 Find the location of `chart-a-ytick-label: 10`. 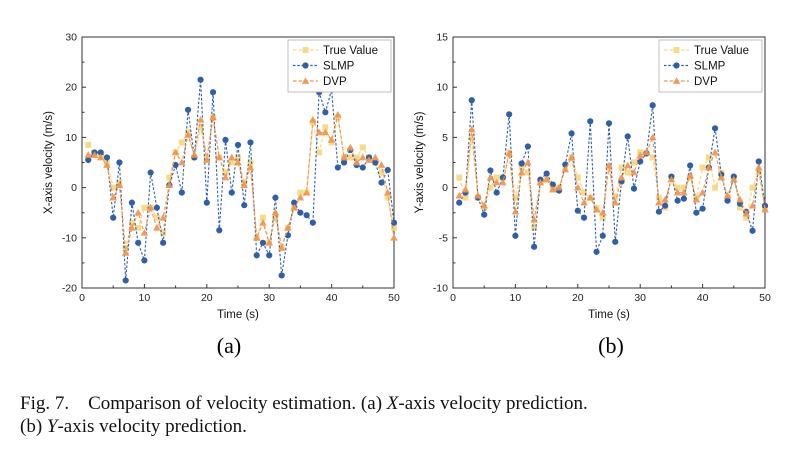

chart-a-ytick-label: 10 is located at coordinates (71, 138).